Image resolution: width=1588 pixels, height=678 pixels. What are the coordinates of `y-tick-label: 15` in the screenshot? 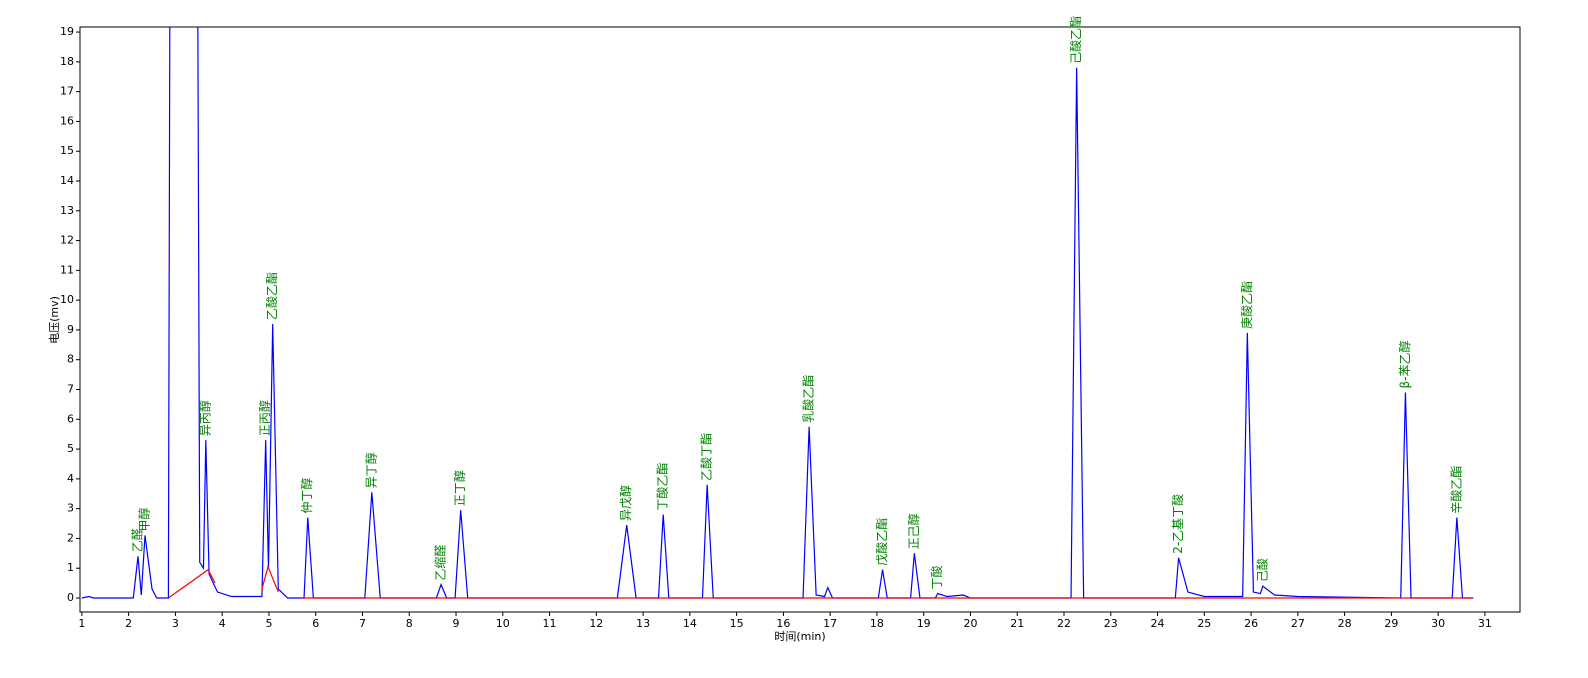 It's located at (67, 150).